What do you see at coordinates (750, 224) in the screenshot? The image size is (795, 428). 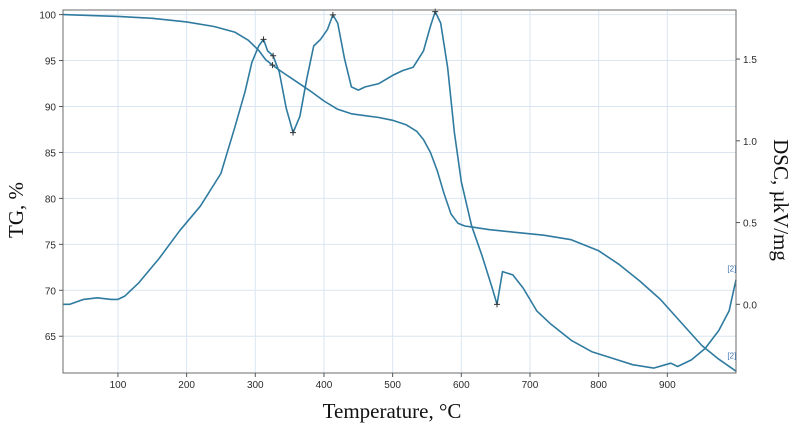 I see `y-right-tick-label: 0.5` at bounding box center [750, 224].